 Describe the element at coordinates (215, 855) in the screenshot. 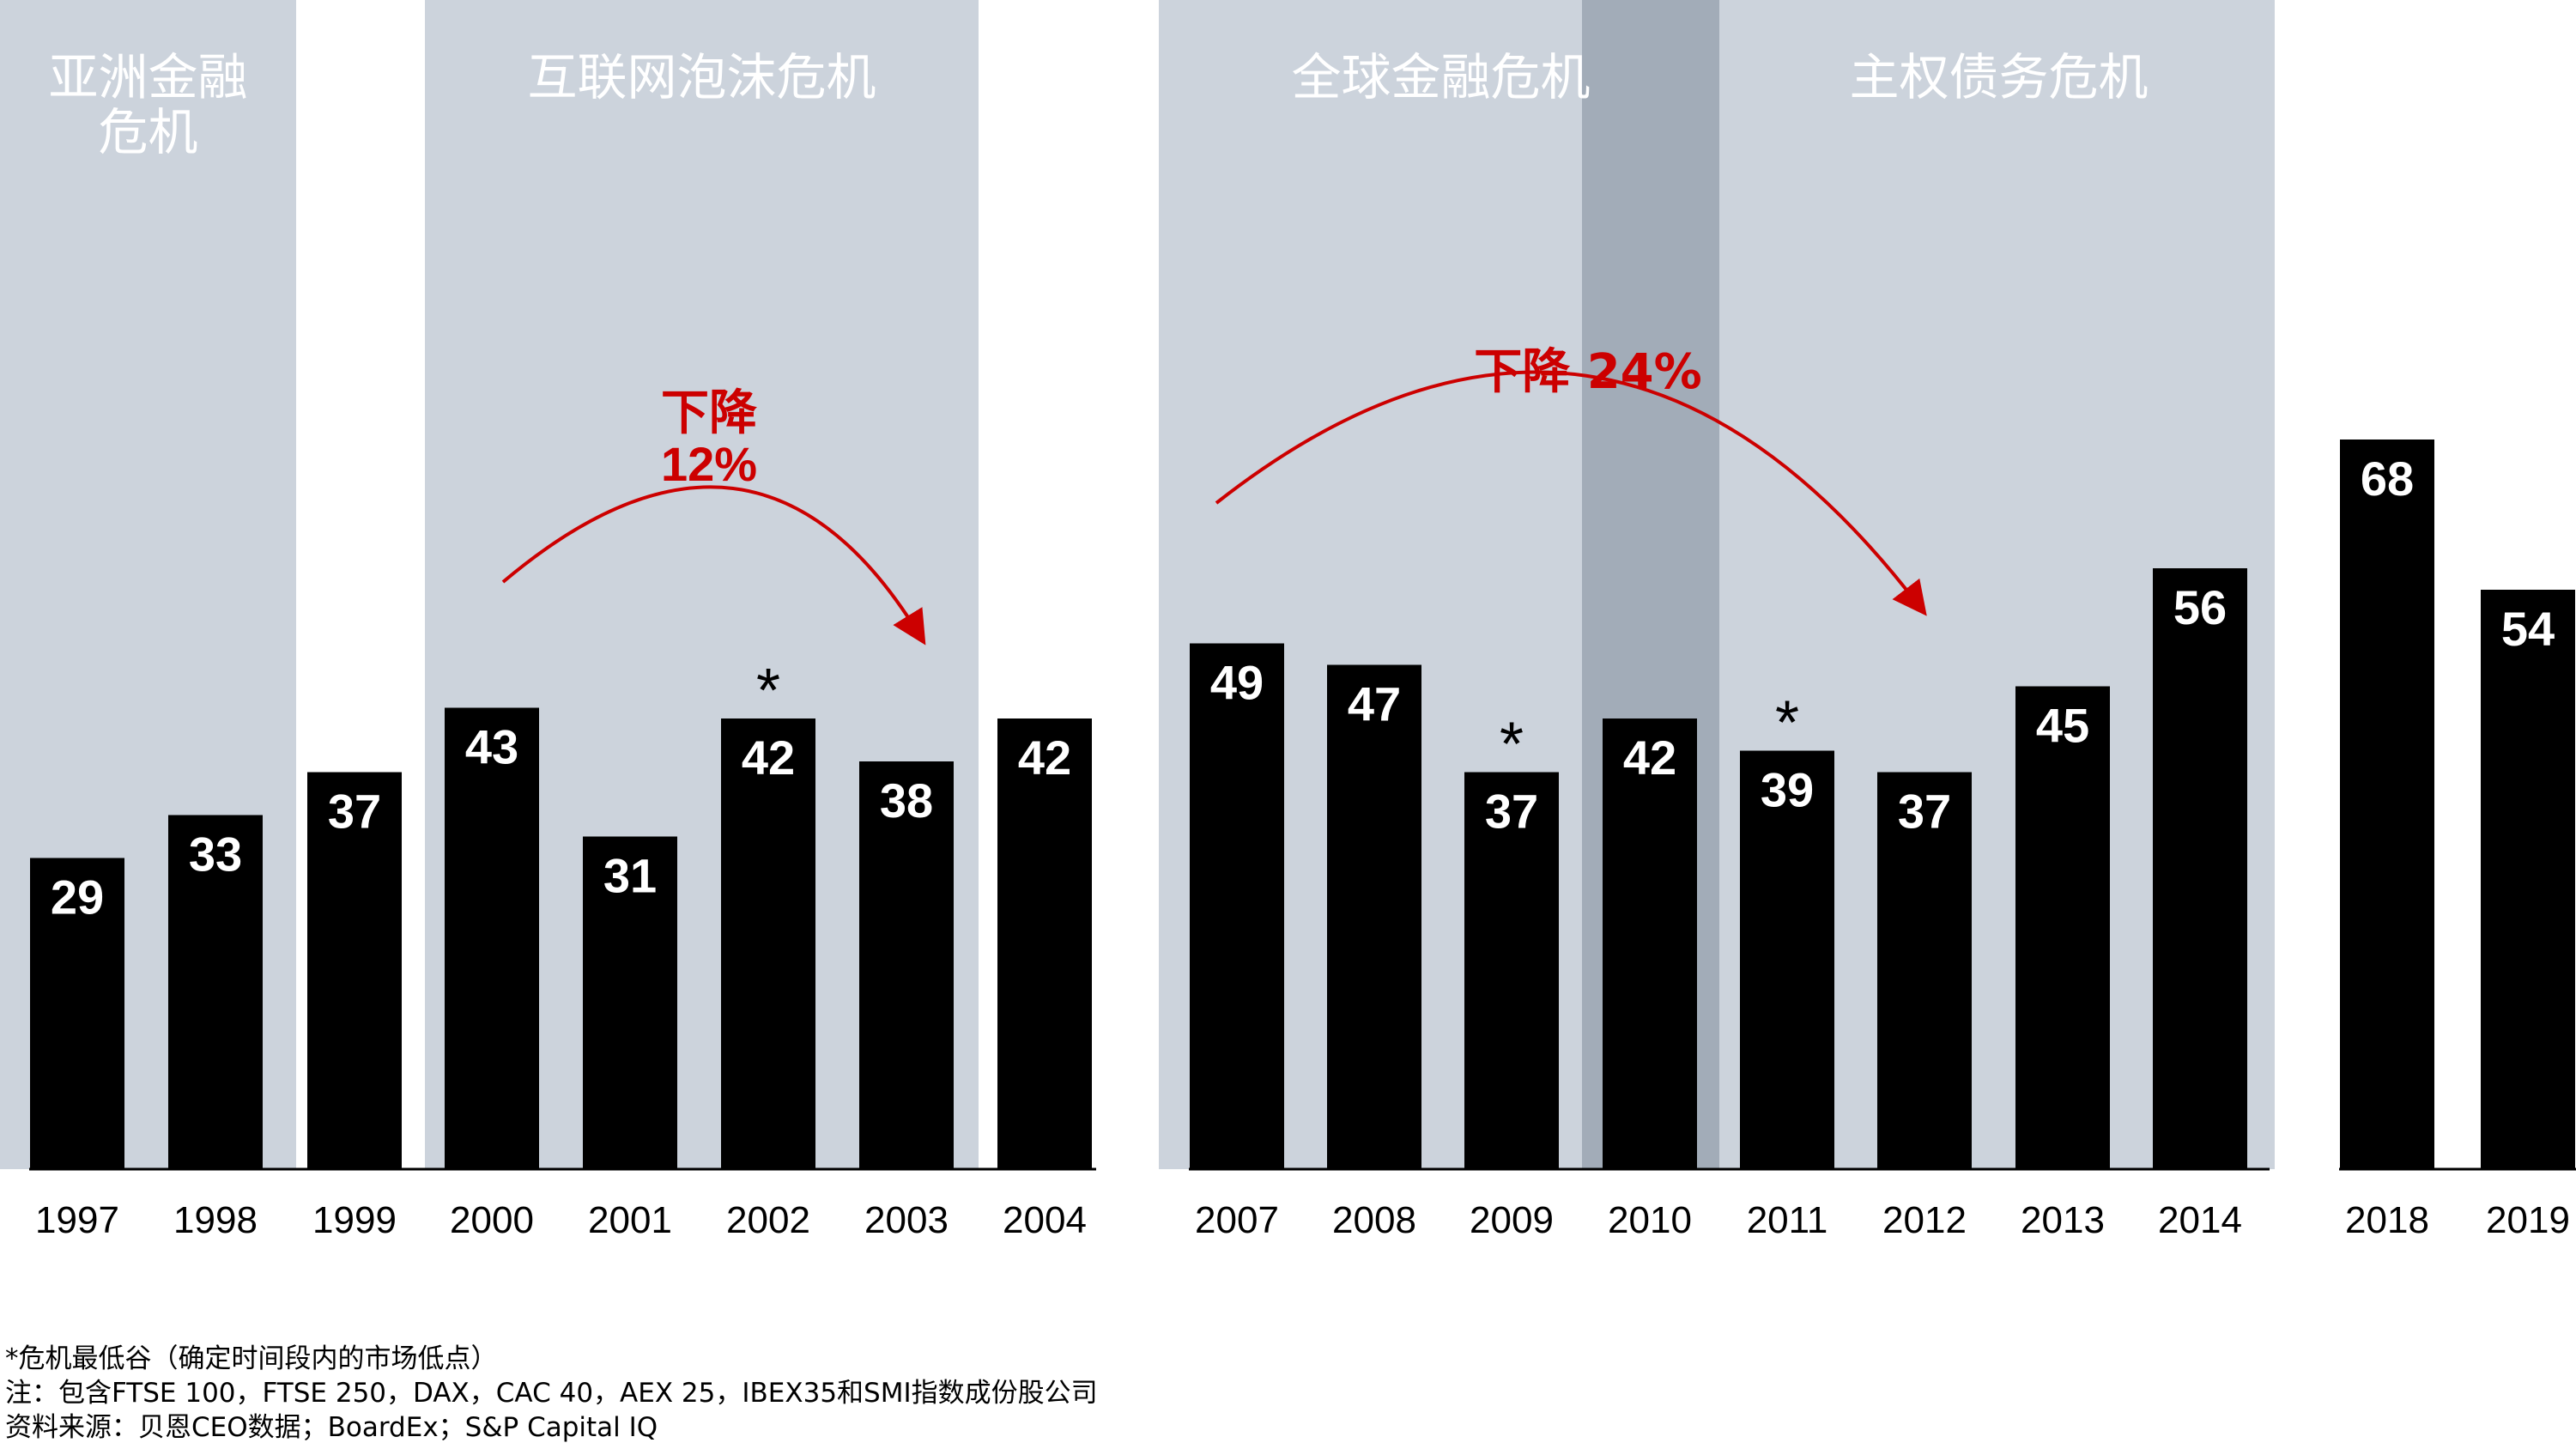

I see `value-label-1998: 33` at that location.